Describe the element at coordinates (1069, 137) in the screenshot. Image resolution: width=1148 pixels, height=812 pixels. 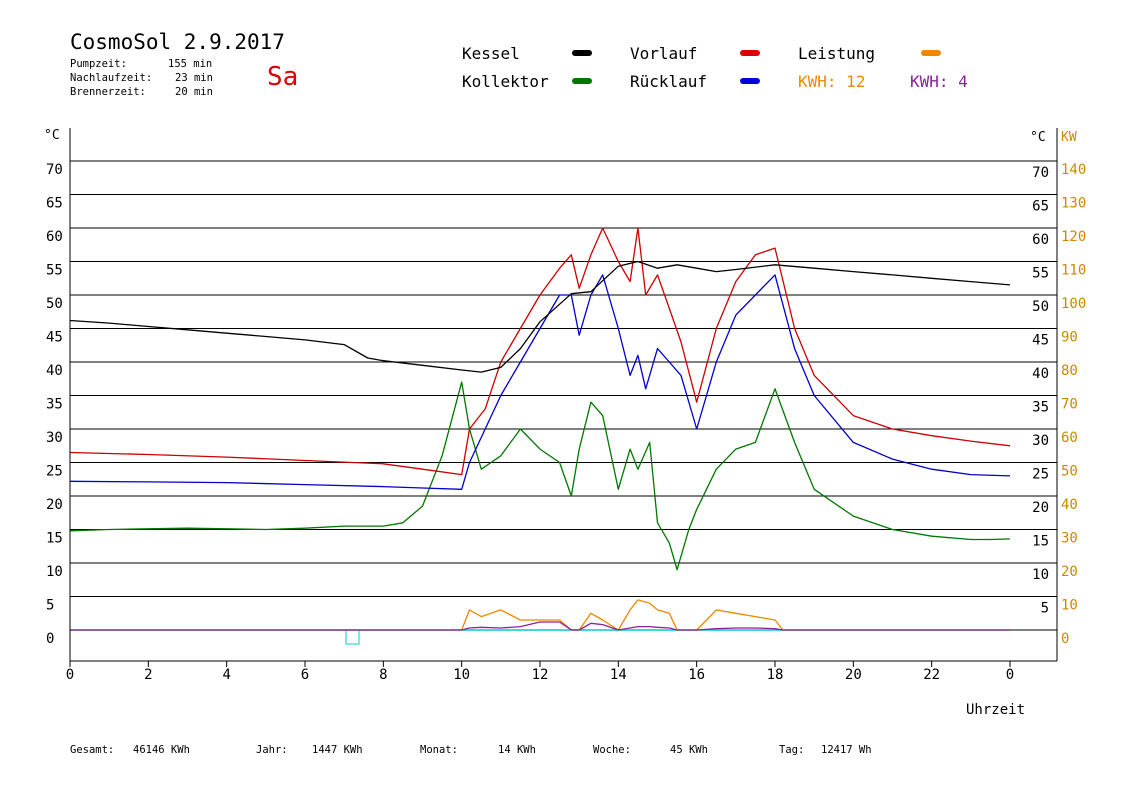
I see `y-unit-kw: KW` at that location.